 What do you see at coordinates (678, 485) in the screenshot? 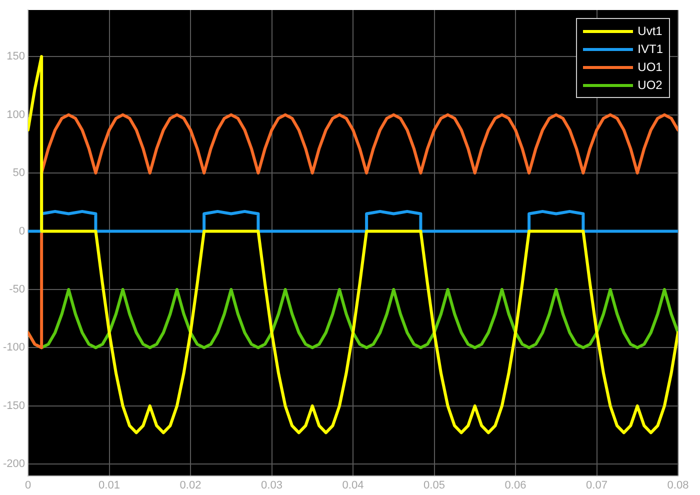
I see `x-tick-label: 0.08` at bounding box center [678, 485].